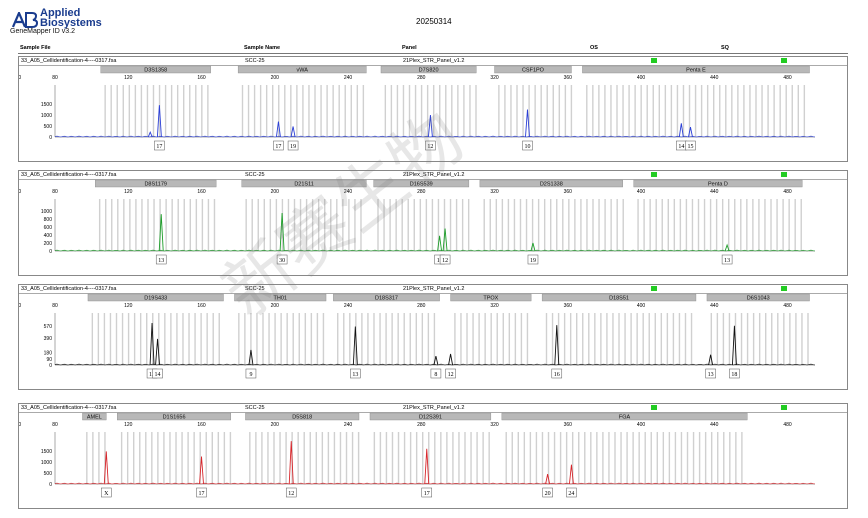 The width and height of the screenshot is (868, 518). What do you see at coordinates (348, 78) in the screenshot?
I see `x-tick-label: 240` at bounding box center [348, 78].